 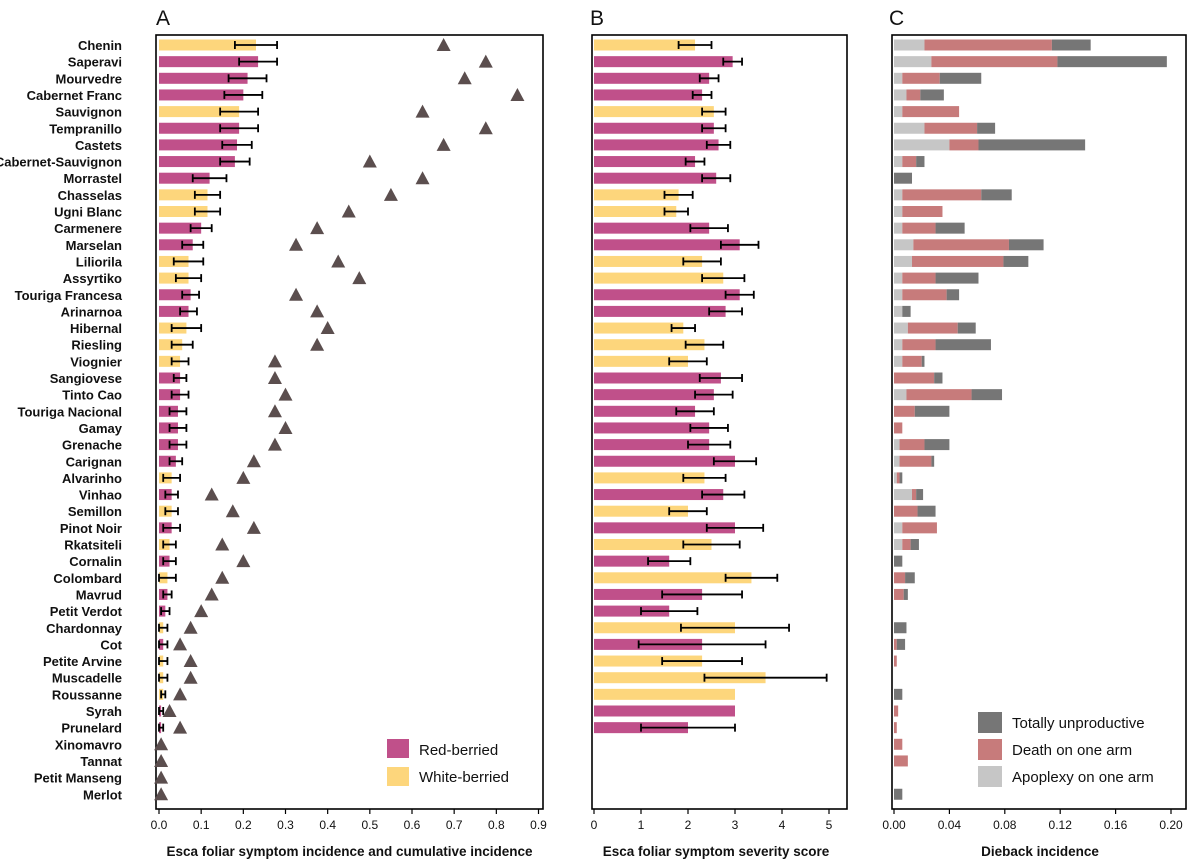 What do you see at coordinates (84, 628) in the screenshot?
I see `cultivar-label: Chardonnay` at bounding box center [84, 628].